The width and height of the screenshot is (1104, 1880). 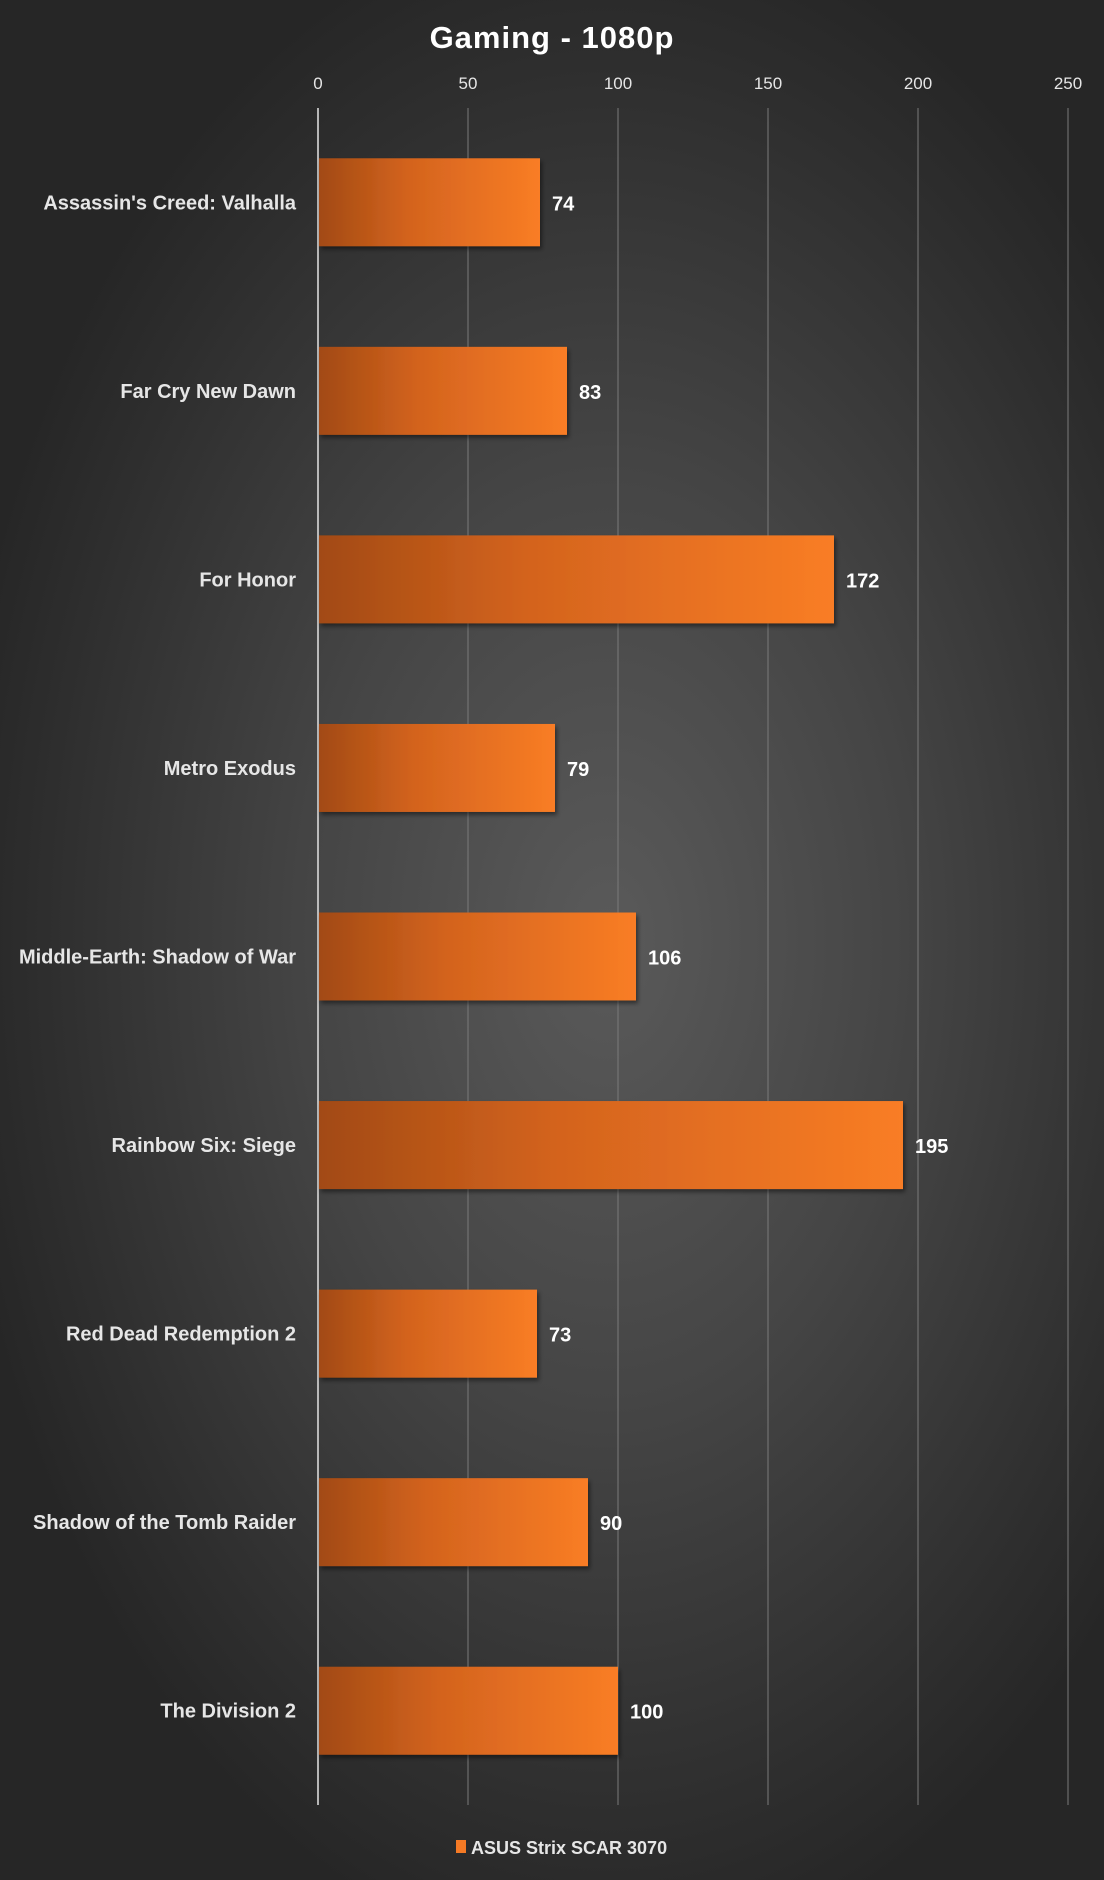 I want to click on data-label: 74, so click(x=563, y=204).